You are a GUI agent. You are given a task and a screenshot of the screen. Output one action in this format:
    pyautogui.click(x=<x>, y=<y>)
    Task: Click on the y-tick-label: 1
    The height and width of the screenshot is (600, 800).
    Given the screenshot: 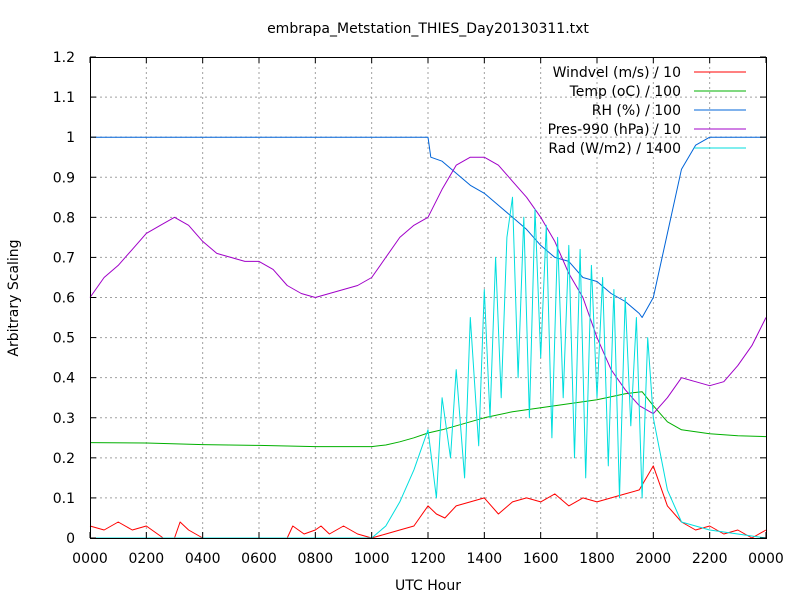 What is the action you would take?
    pyautogui.click(x=70, y=138)
    